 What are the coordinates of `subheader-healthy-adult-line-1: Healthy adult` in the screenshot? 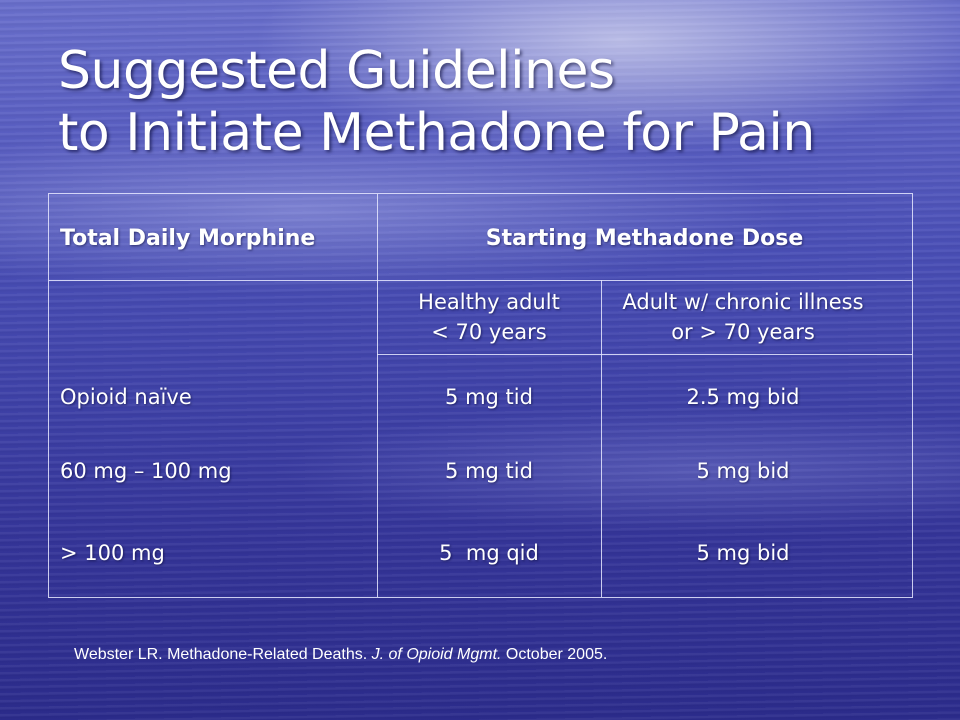 It's located at (489, 302).